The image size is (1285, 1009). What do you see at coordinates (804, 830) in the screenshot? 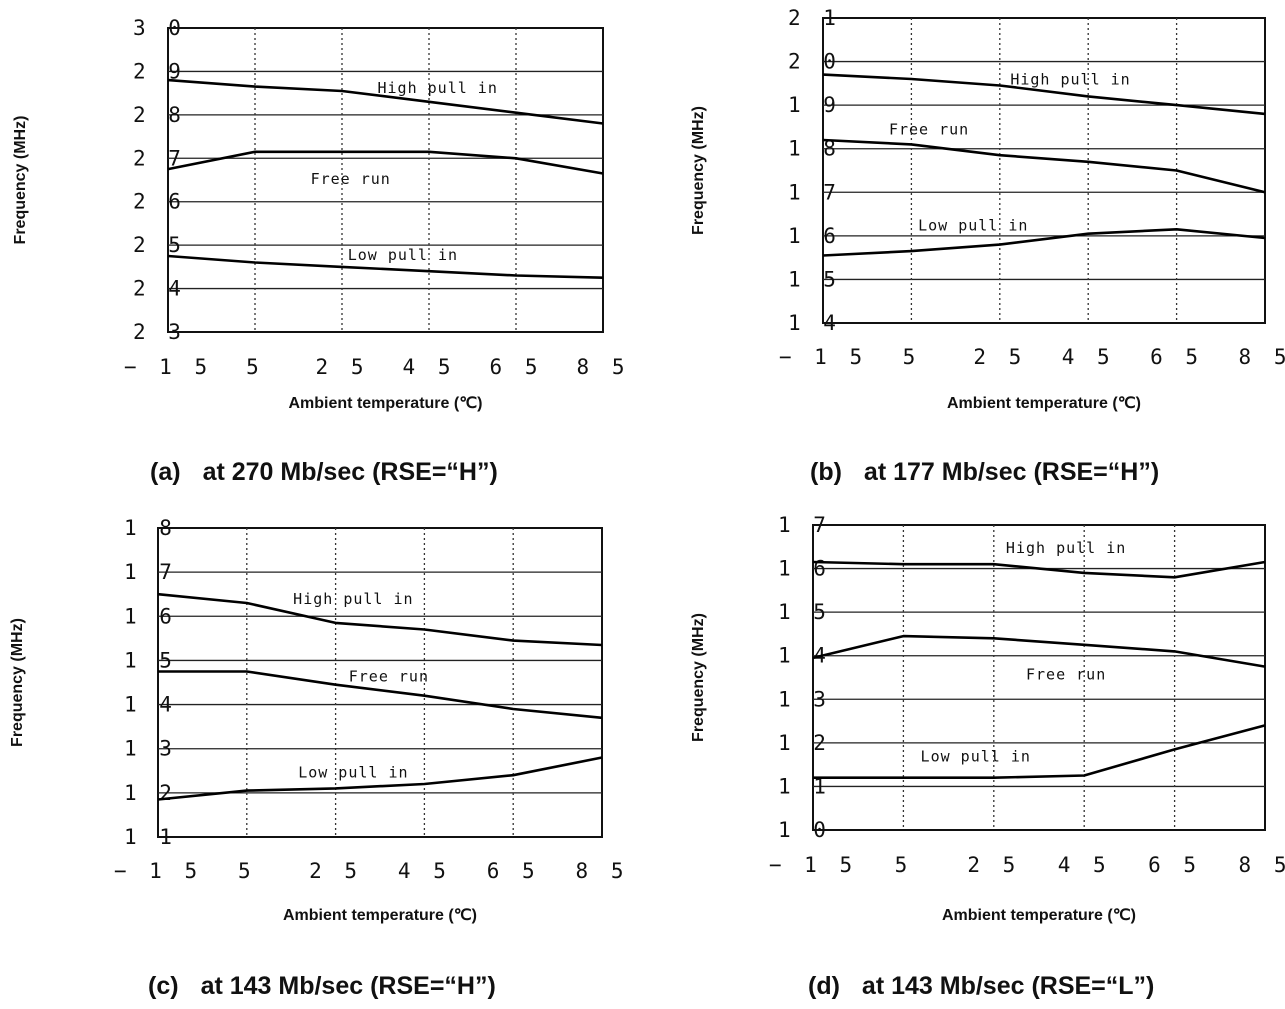
I see `y-tick-label: 1 0` at bounding box center [804, 830].